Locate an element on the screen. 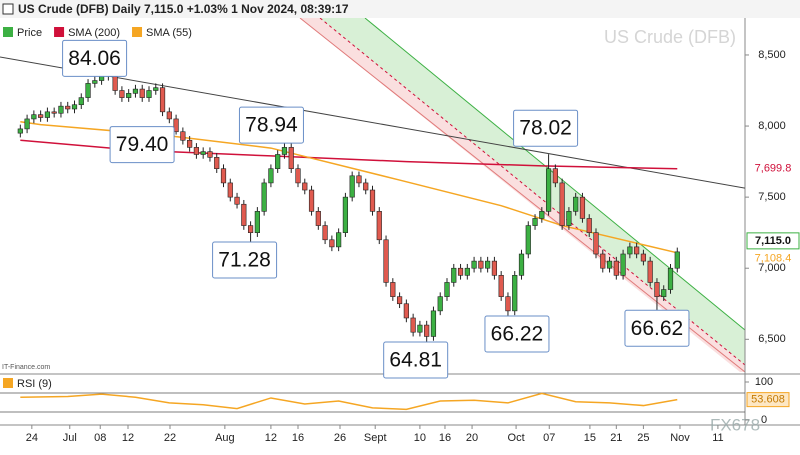  x-tick-label: 25 is located at coordinates (643, 438).